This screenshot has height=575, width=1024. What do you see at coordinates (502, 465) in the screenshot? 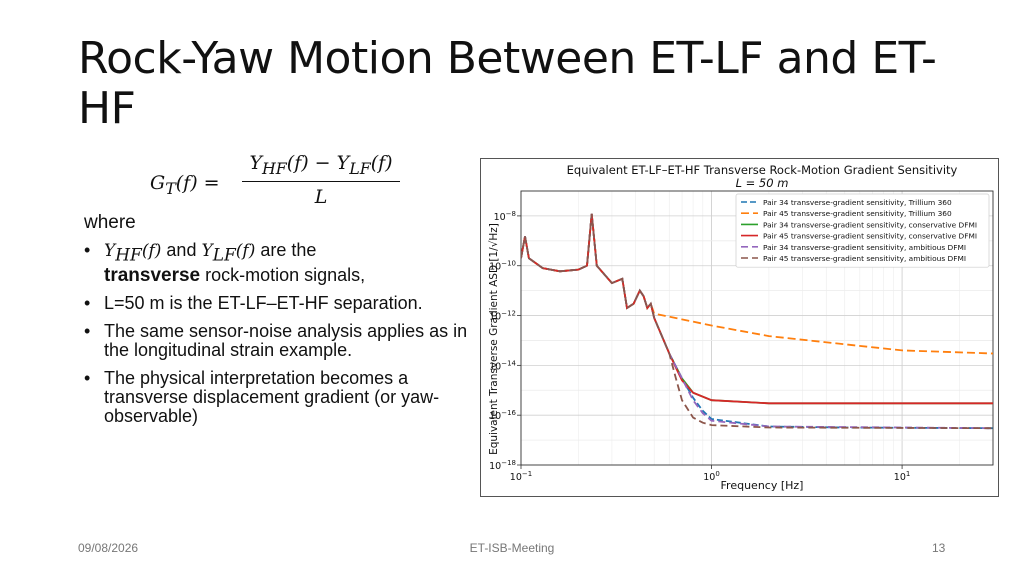
I see `y-tick-label: 10−18` at bounding box center [502, 465].